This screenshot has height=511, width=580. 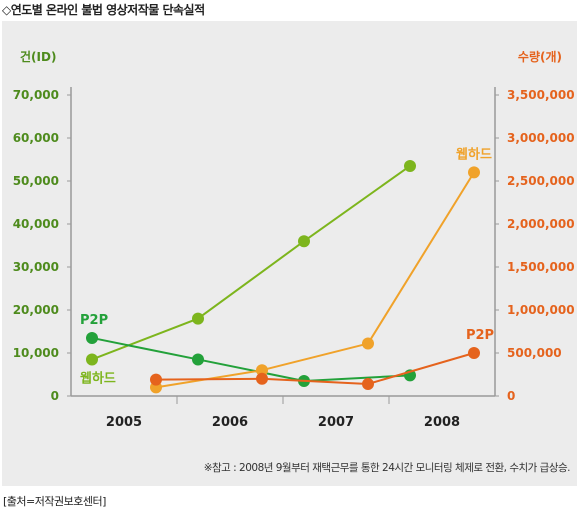 What do you see at coordinates (336, 422) in the screenshot?
I see `x-tick-label: 2007` at bounding box center [336, 422].